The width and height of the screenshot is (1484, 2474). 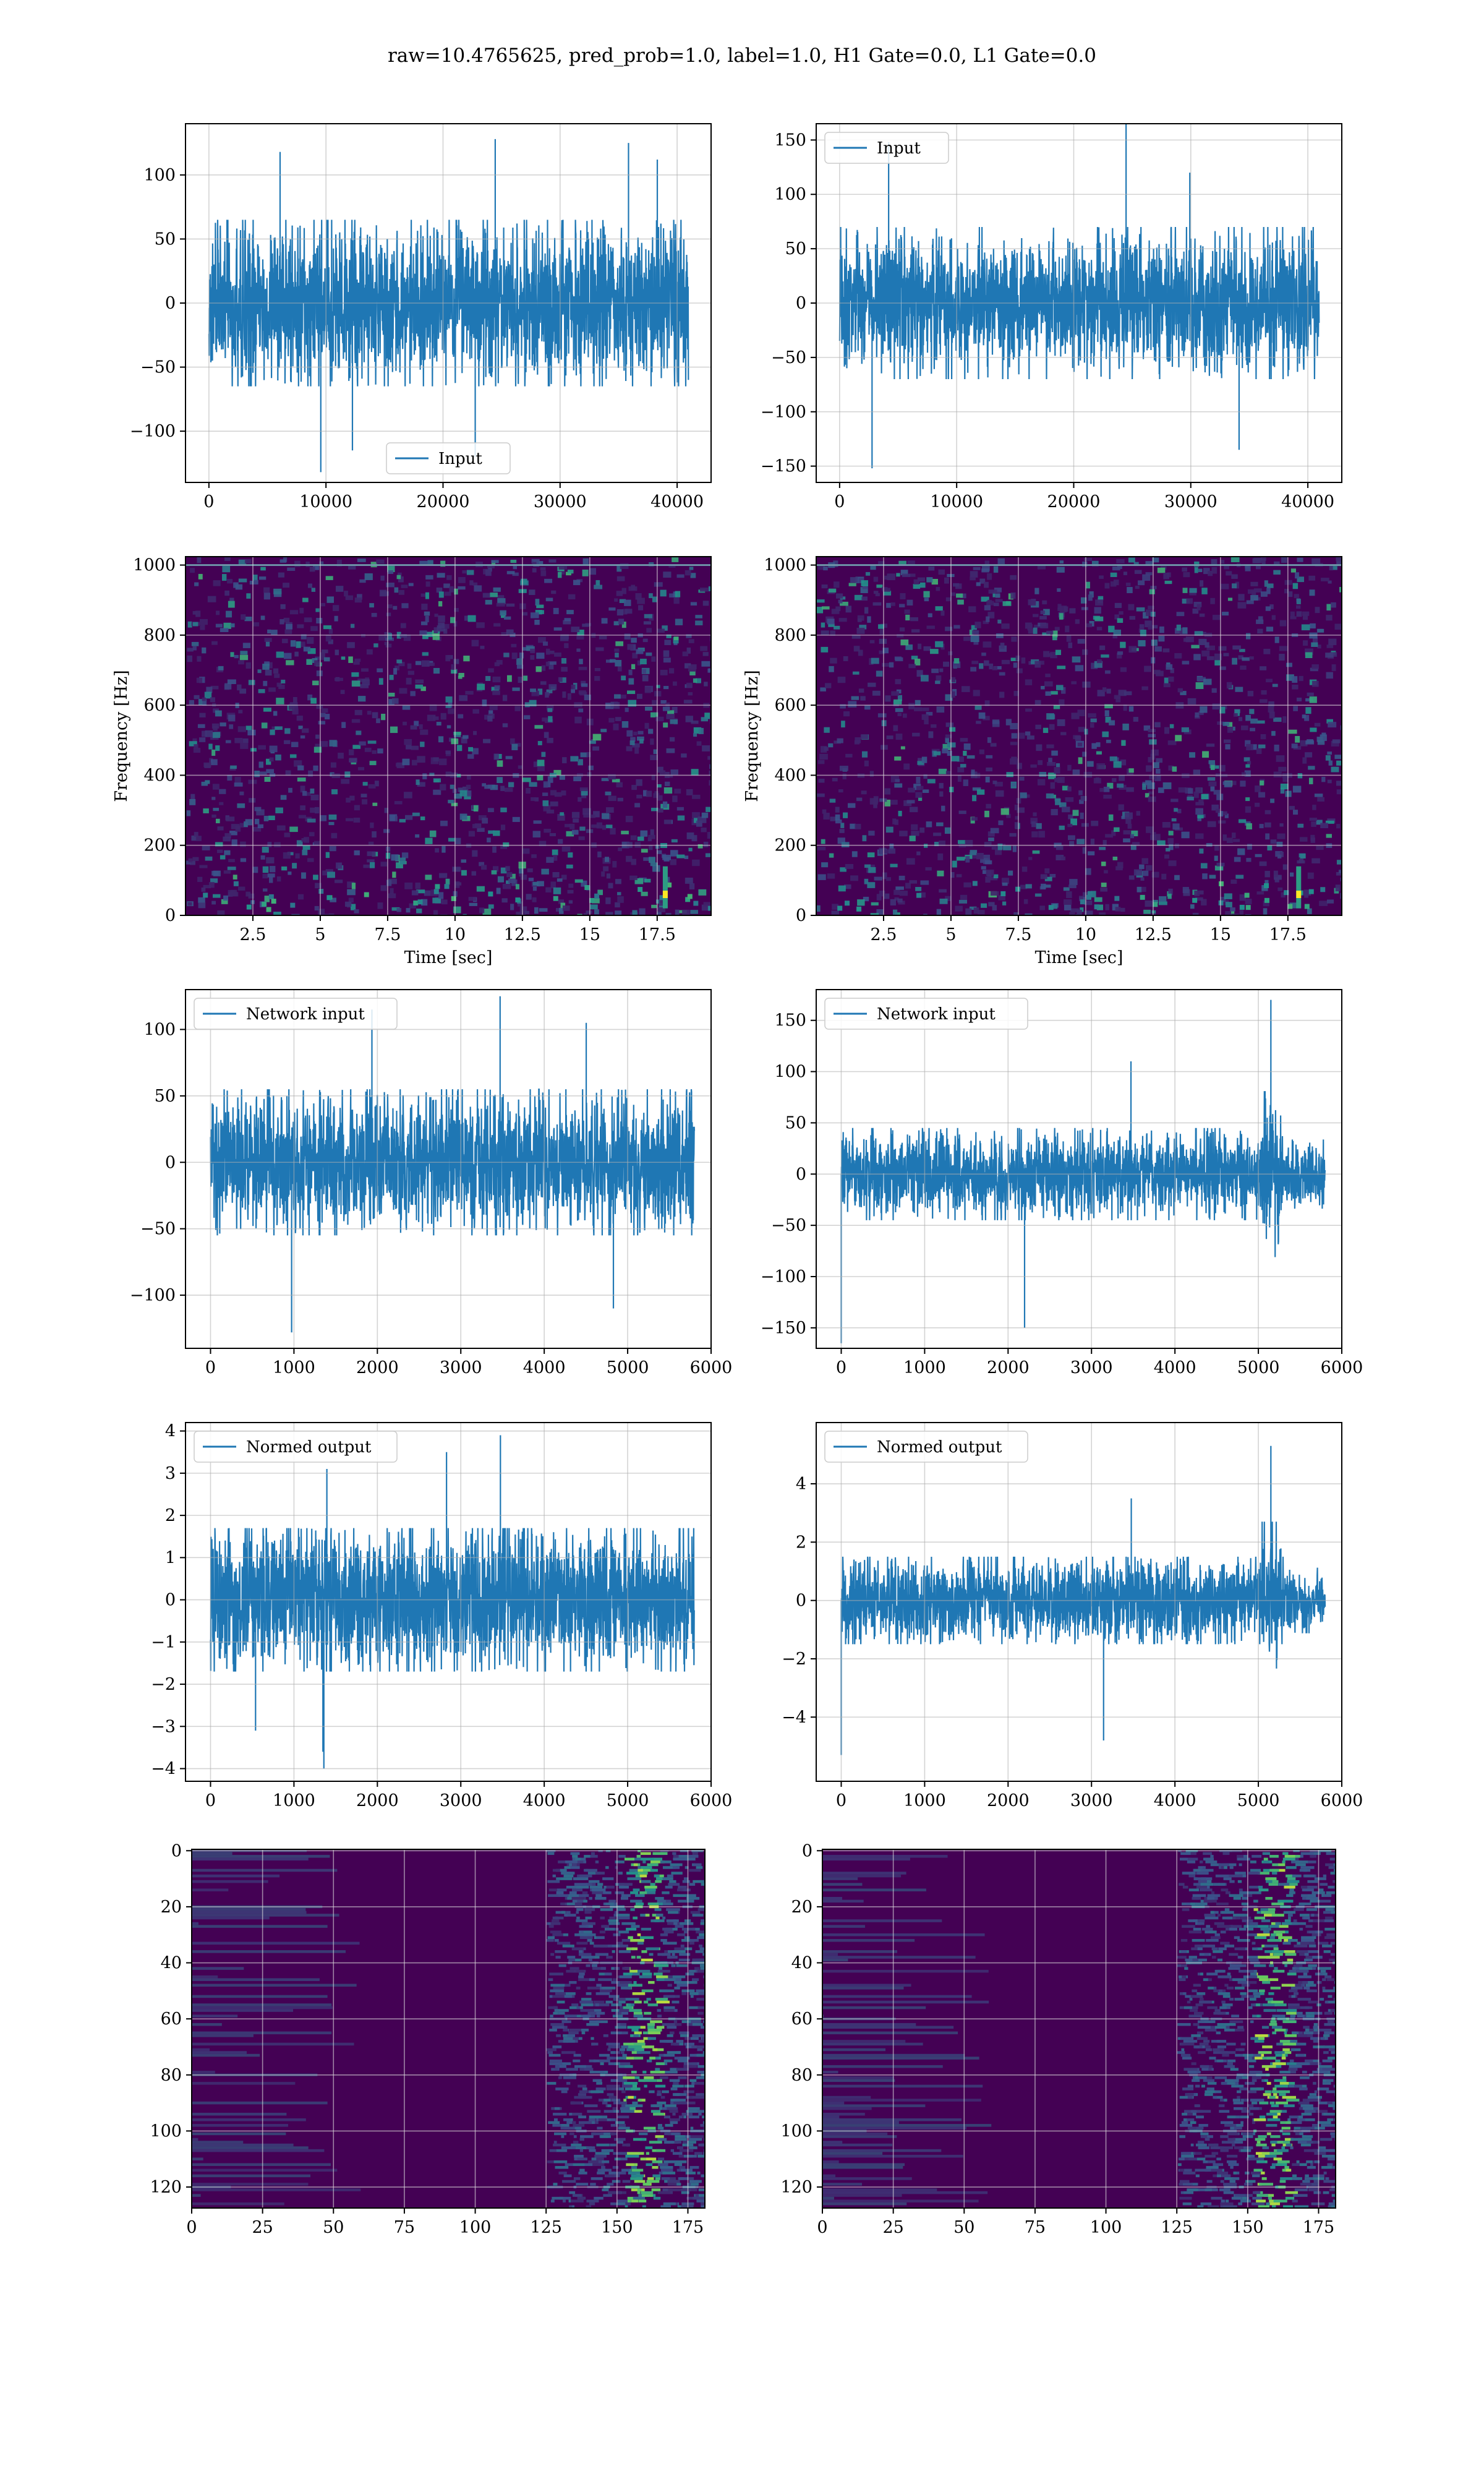 I want to click on axes-frame, so click(x=1079, y=1602).